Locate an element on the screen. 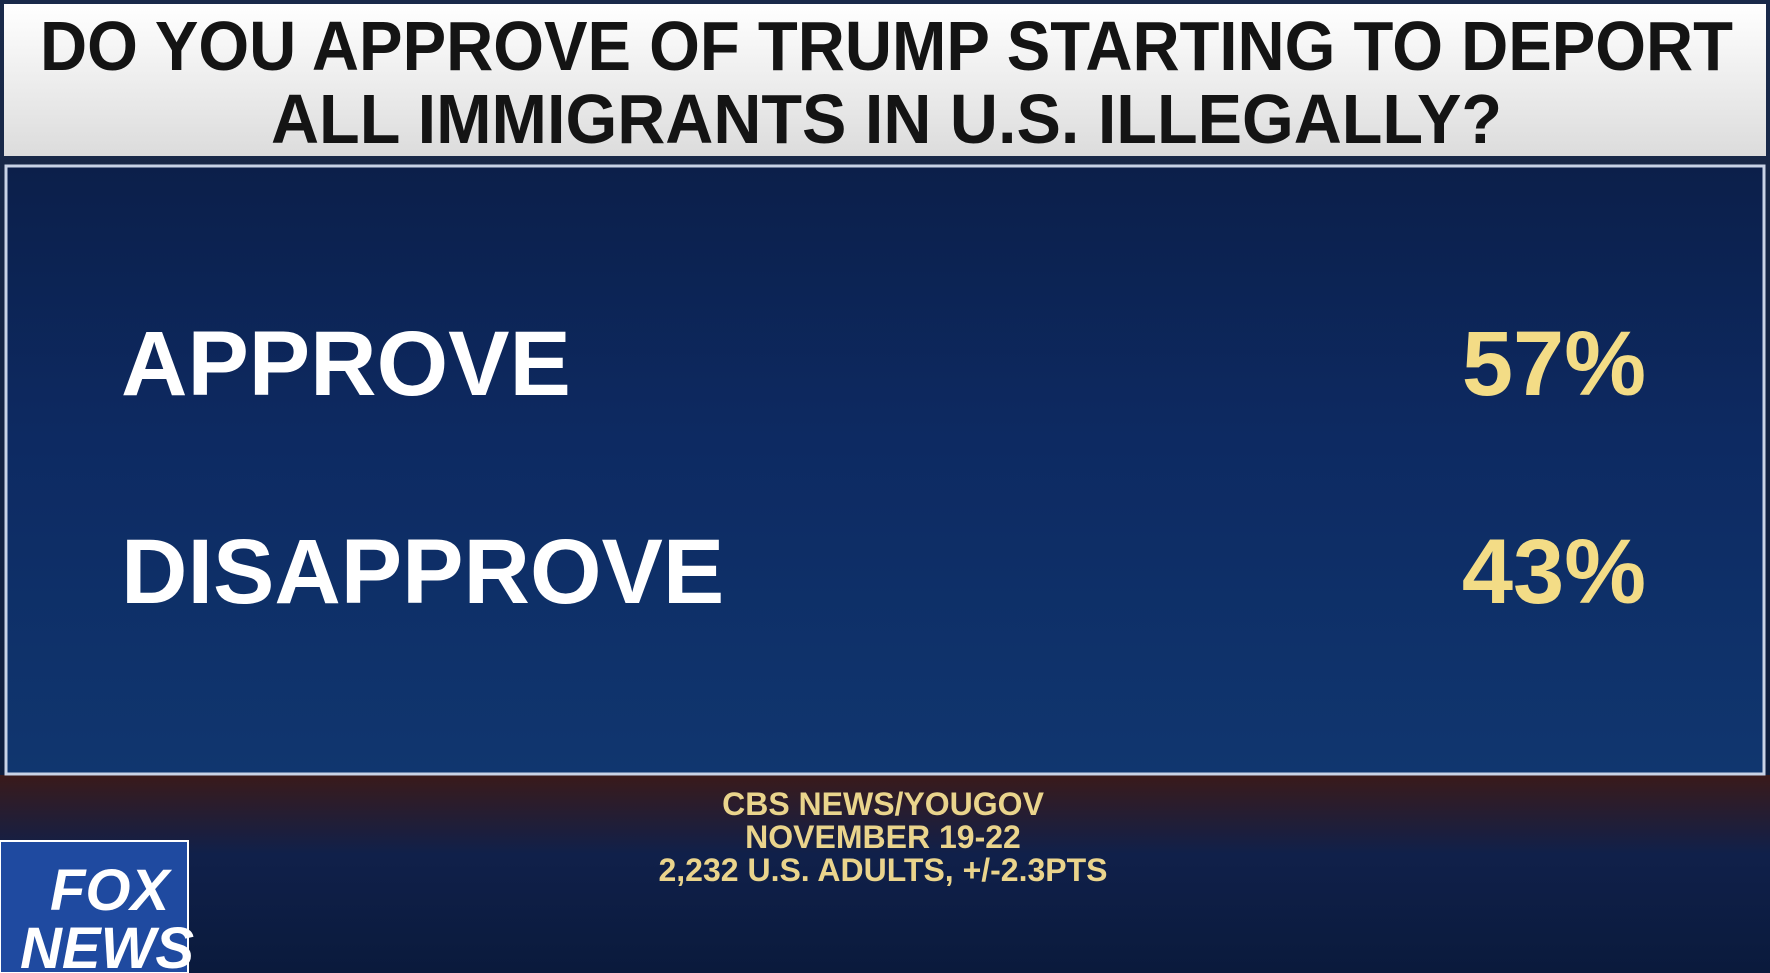  row-label: DISAPPROVE is located at coordinates (422, 572).